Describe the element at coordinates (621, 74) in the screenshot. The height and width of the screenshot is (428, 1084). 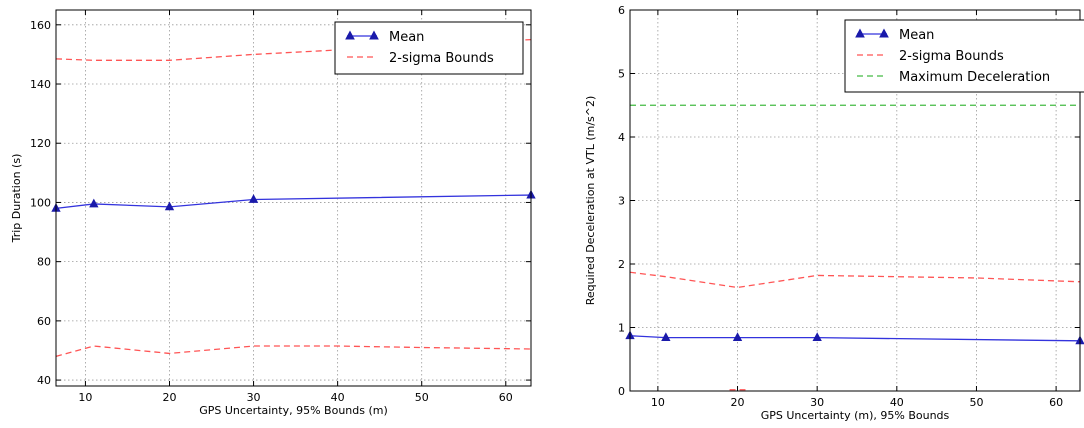
I see `y-tick-label: 5` at that location.